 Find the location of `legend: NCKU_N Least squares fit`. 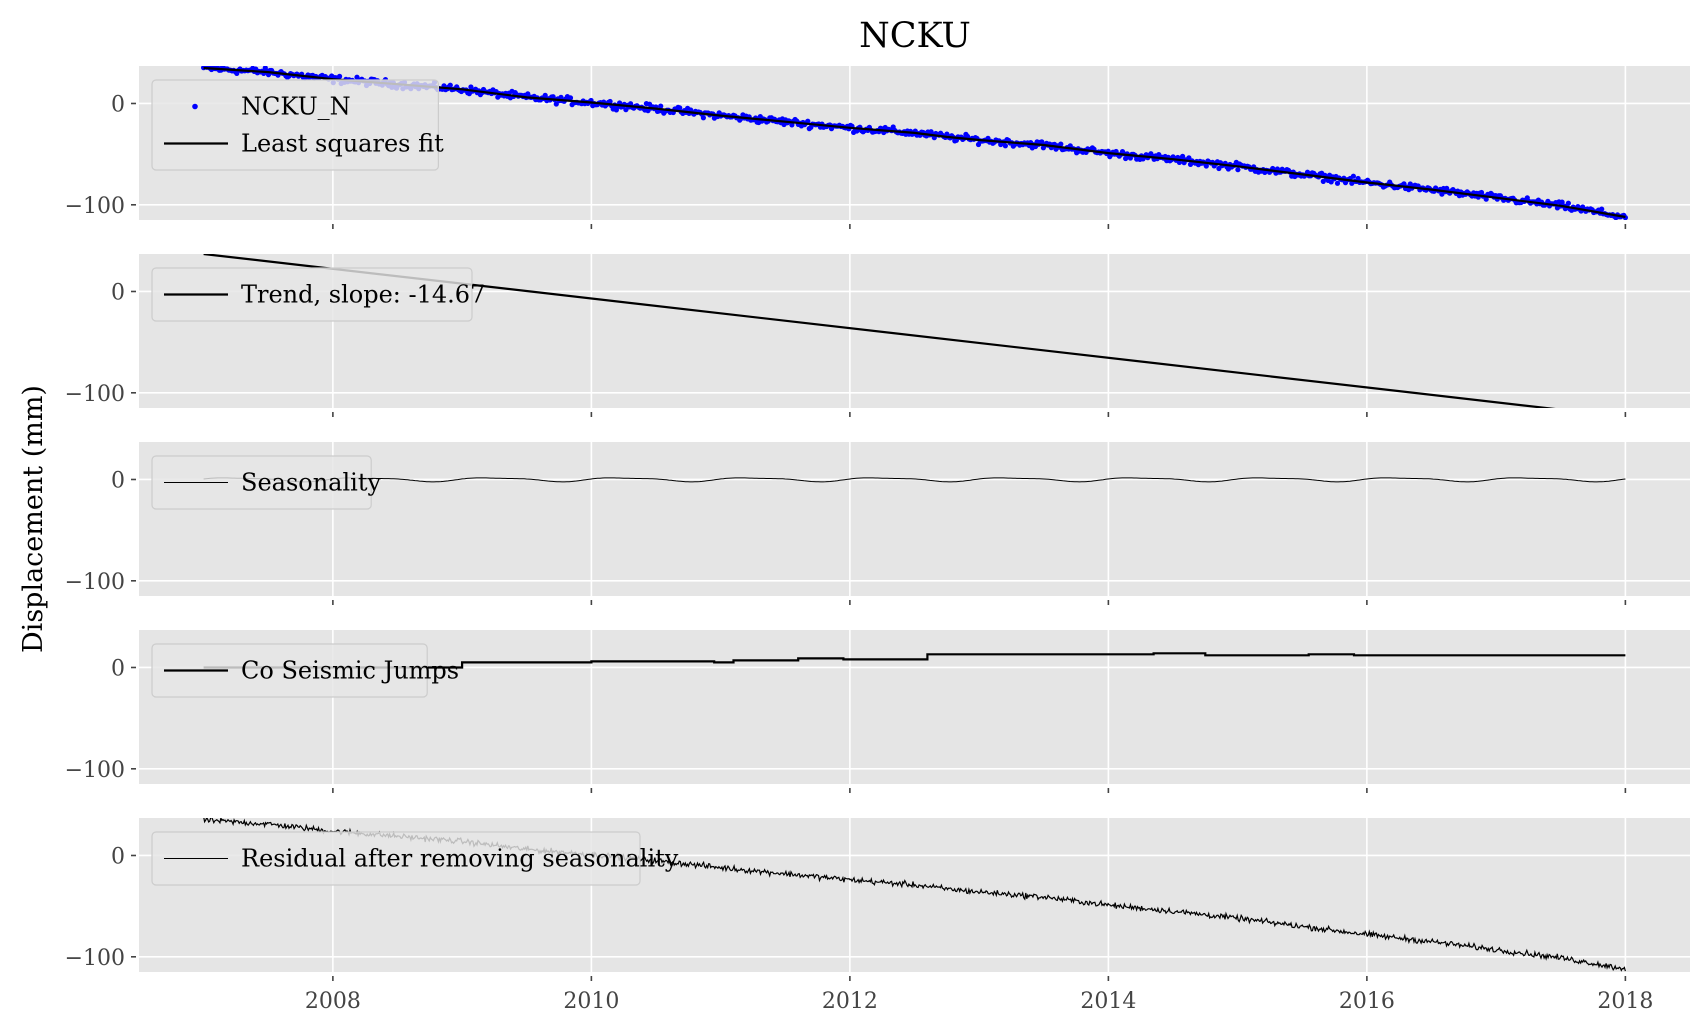

legend: NCKU_N Least squares fit is located at coordinates (297, 125).